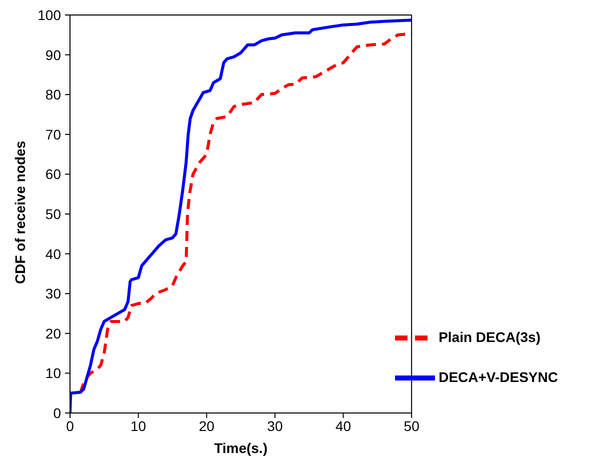  Describe the element at coordinates (498, 377) in the screenshot. I see `legend-label: DECA+V-DESYNC` at that location.